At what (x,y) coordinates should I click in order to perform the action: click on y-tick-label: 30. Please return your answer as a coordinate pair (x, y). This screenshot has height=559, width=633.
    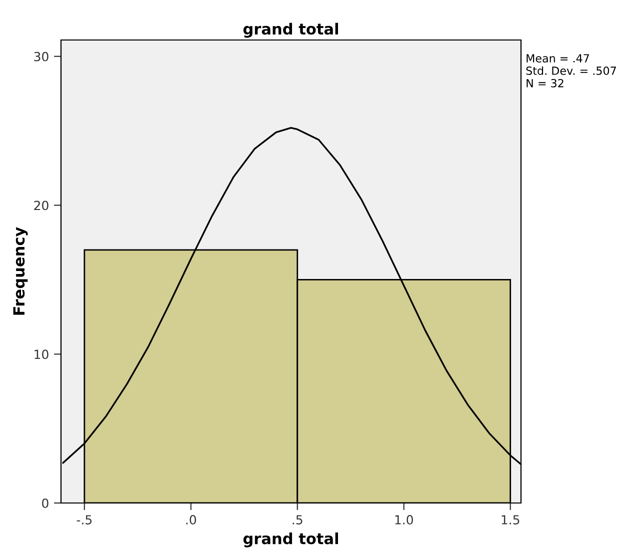
    Looking at the image, I should click on (41, 57).